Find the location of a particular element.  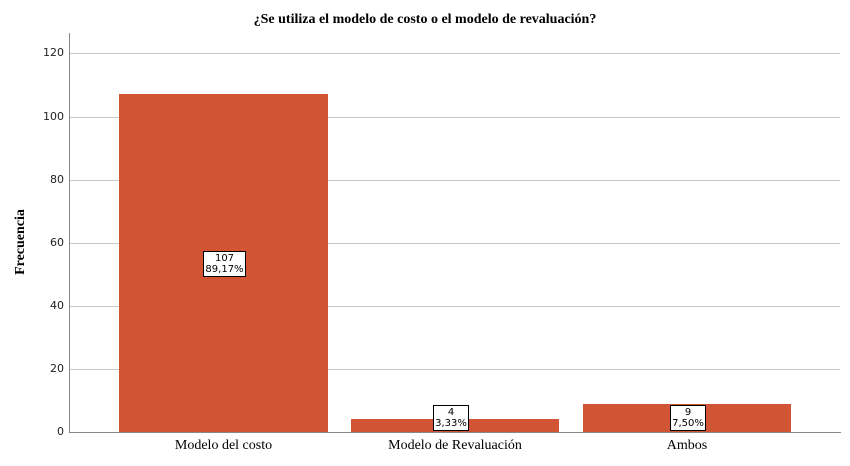

count-label: 4 is located at coordinates (451, 412).